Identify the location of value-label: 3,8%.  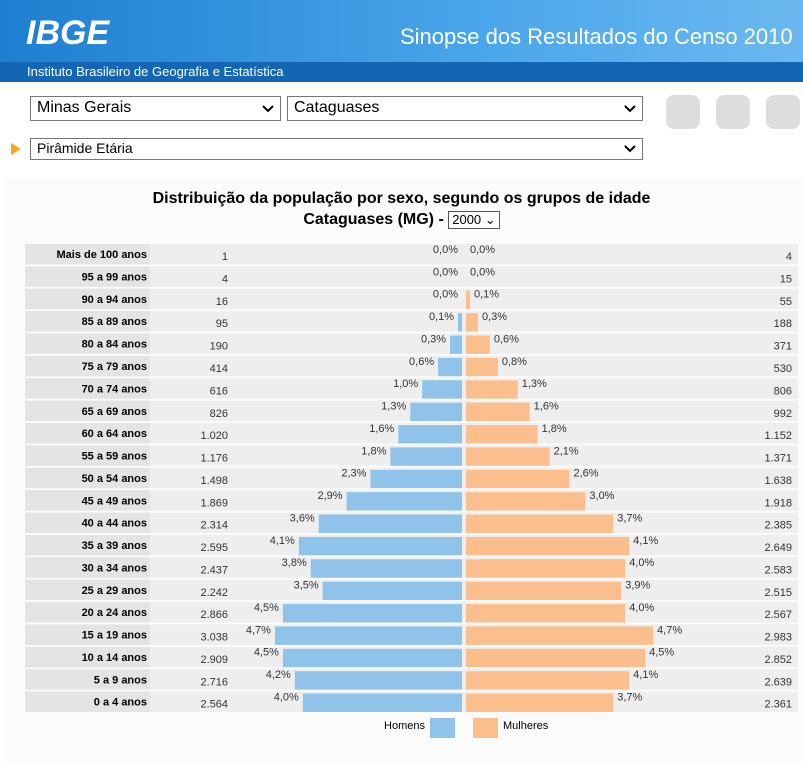
(294, 563).